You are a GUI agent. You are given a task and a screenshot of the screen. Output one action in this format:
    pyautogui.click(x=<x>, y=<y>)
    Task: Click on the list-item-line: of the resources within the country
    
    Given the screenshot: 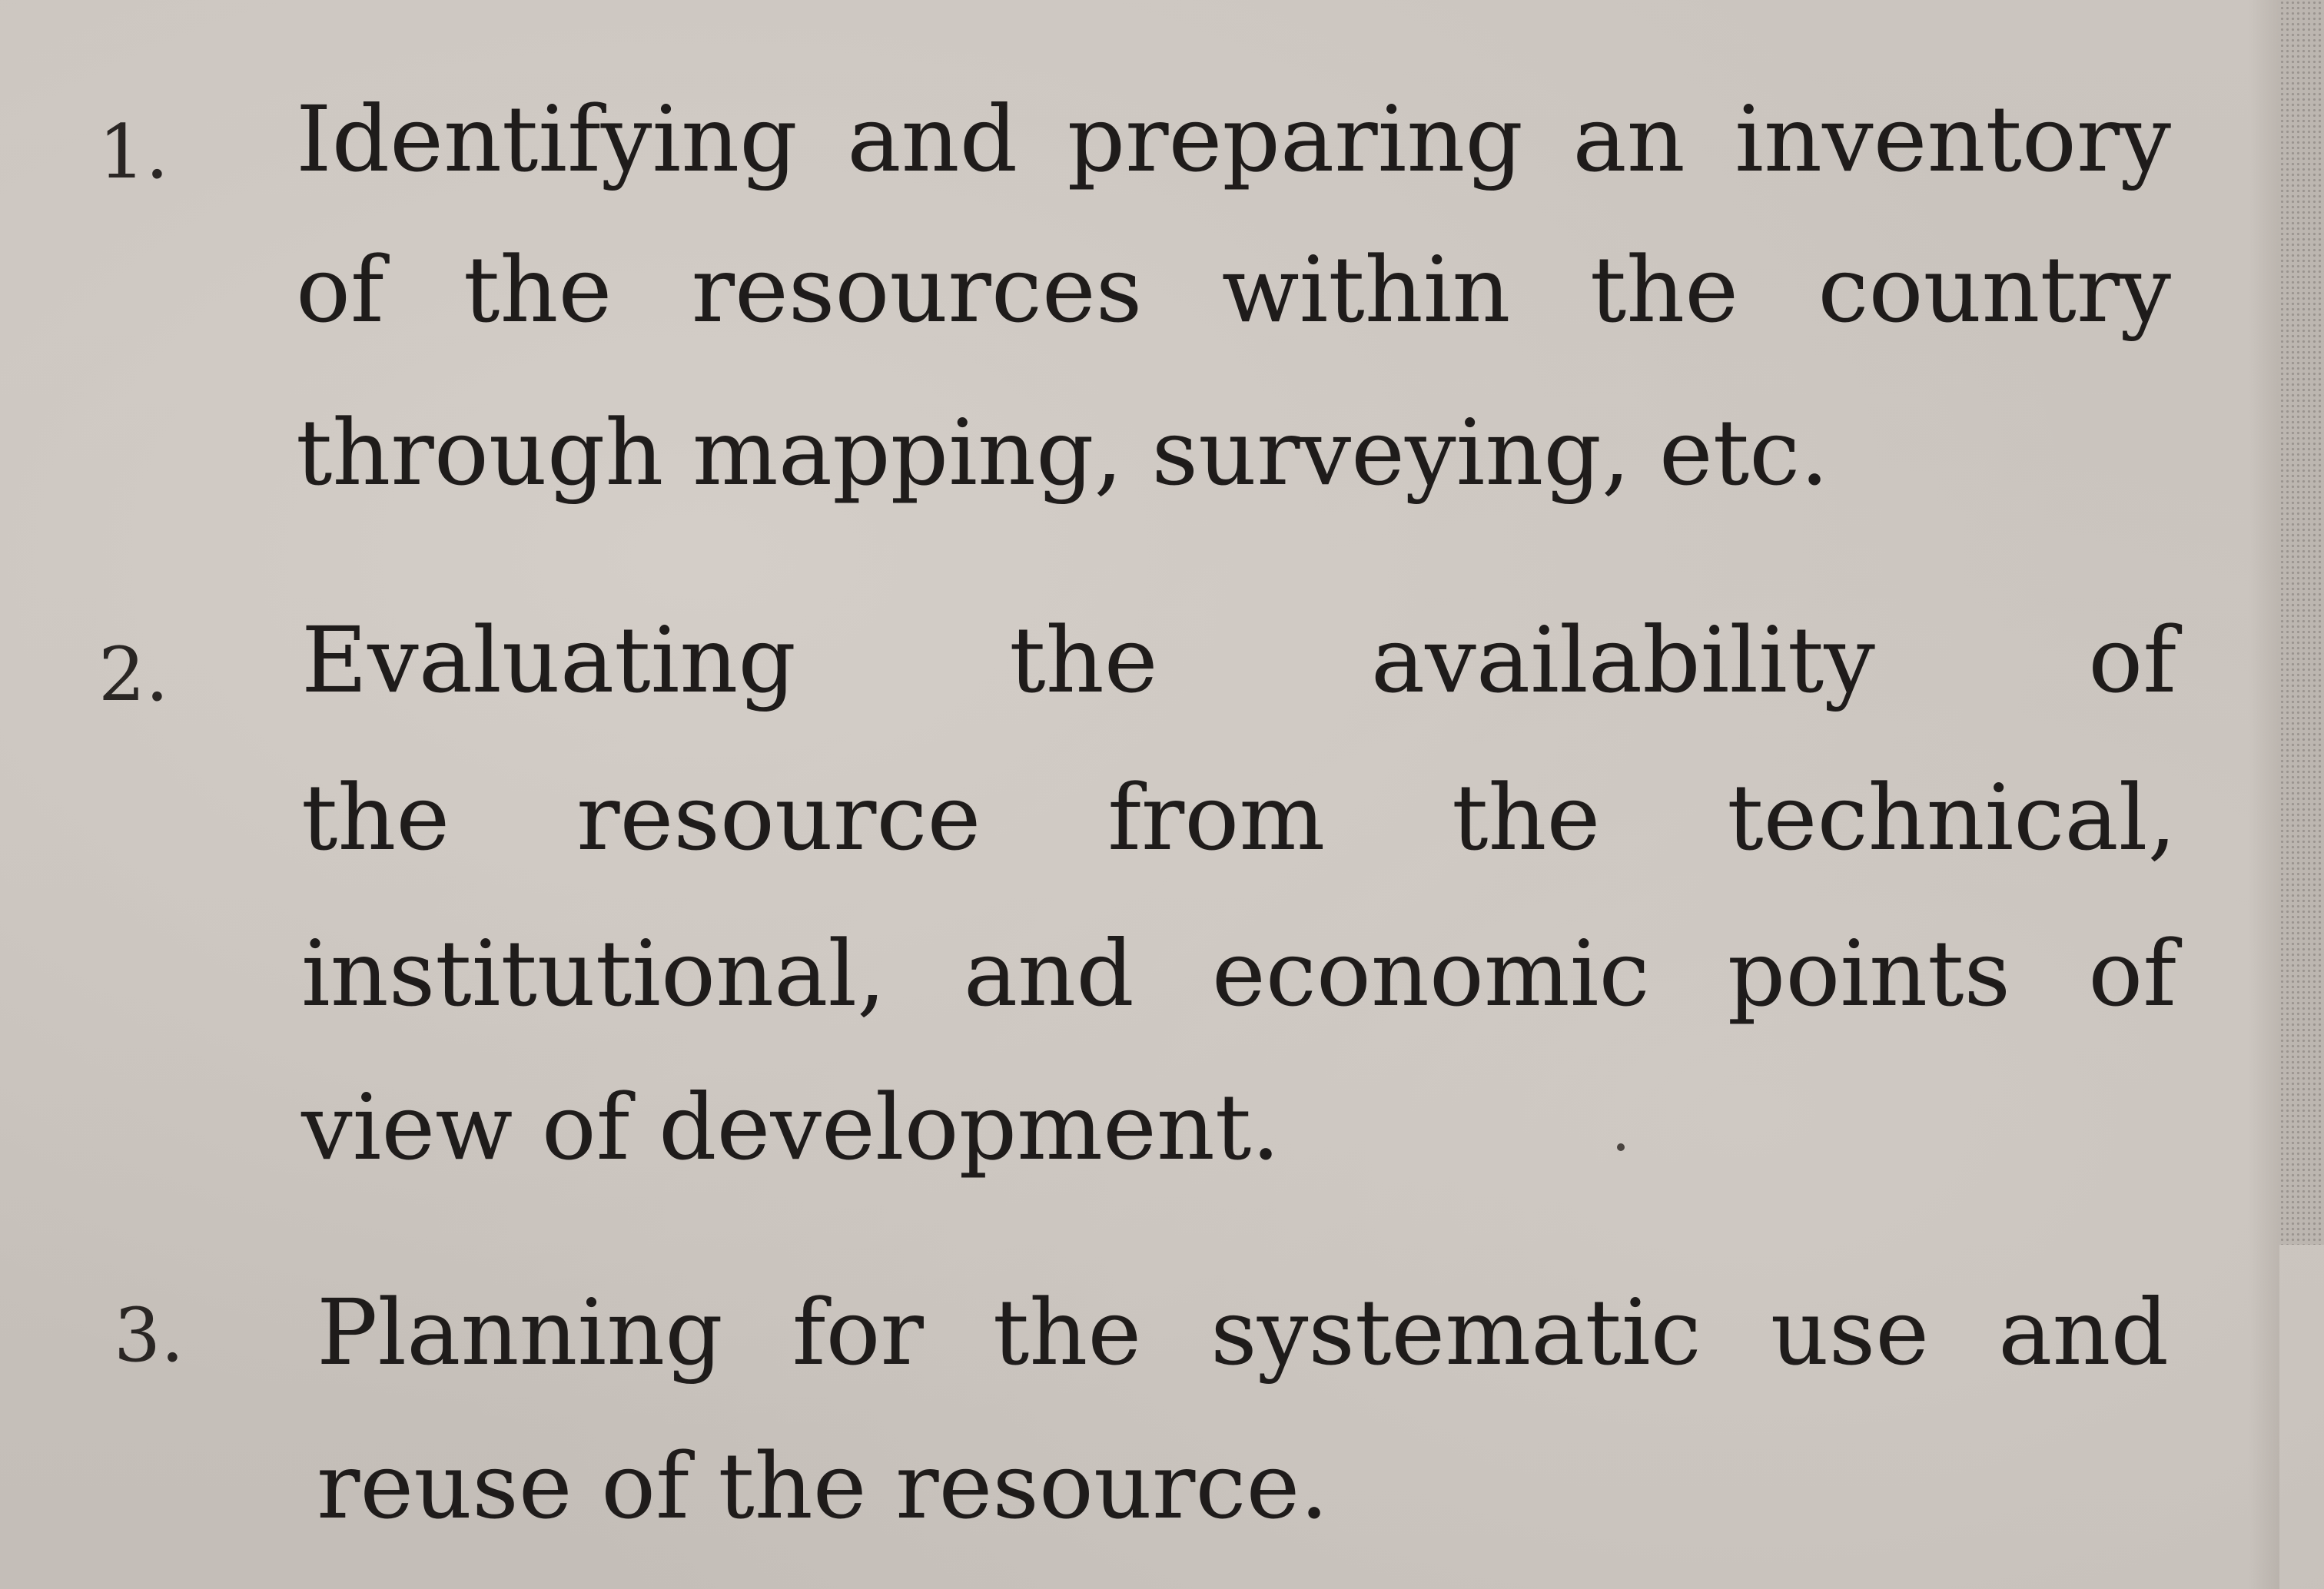 What is the action you would take?
    pyautogui.click(x=1233, y=290)
    